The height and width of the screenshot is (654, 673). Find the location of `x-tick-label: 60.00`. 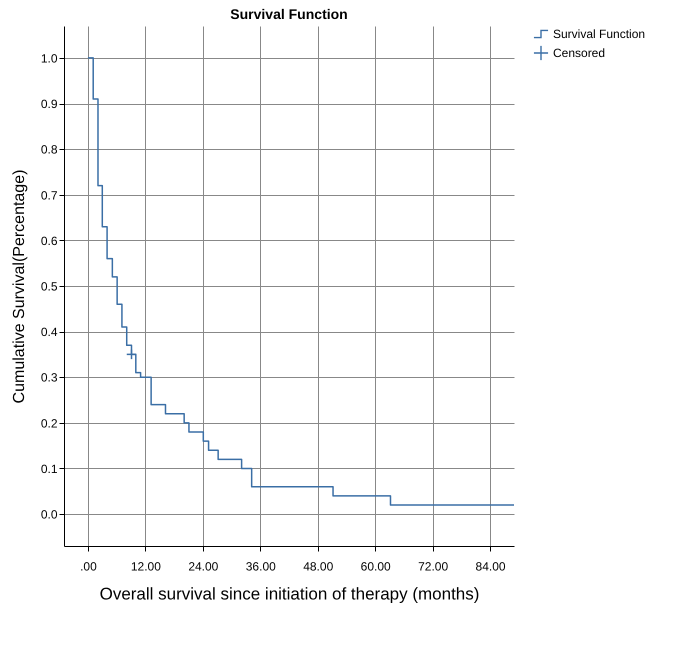

x-tick-label: 60.00 is located at coordinates (376, 567).